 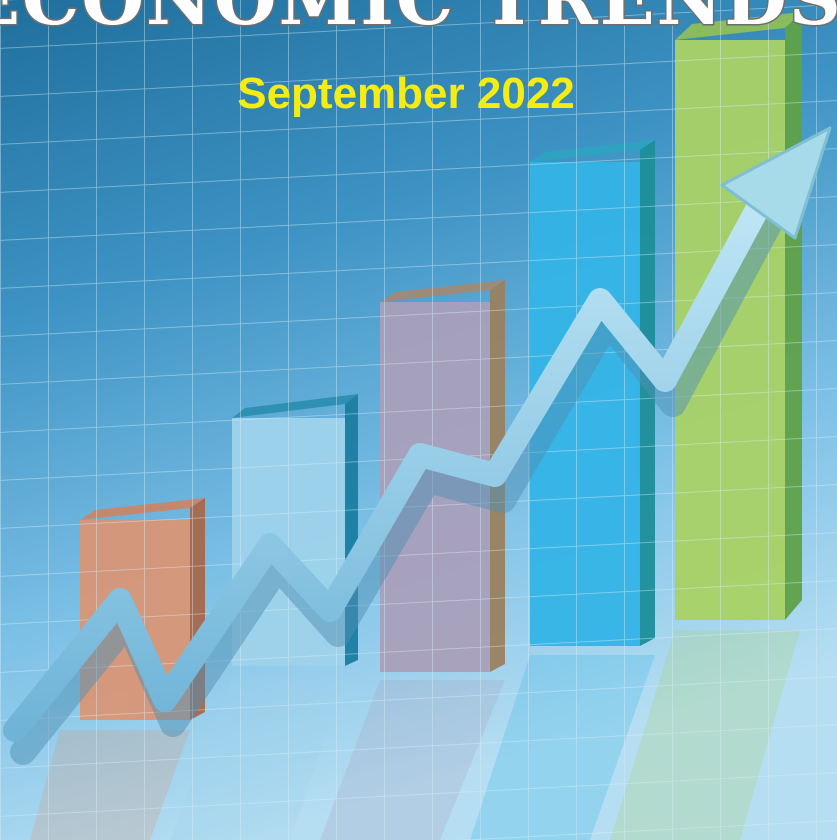 I want to click on arrow-head, so click(x=776, y=183).